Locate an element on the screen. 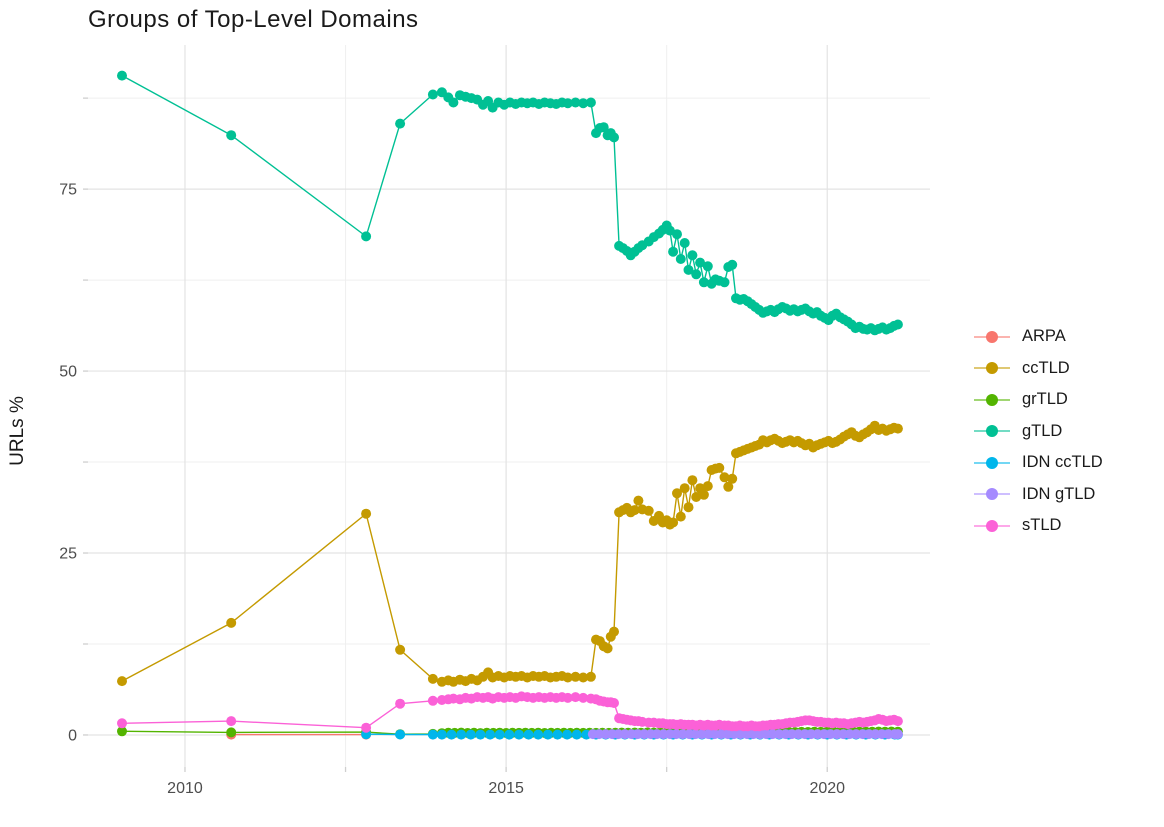 Image resolution: width=1164 pixels, height=827 pixels. series-idn-gtld is located at coordinates (745, 734).